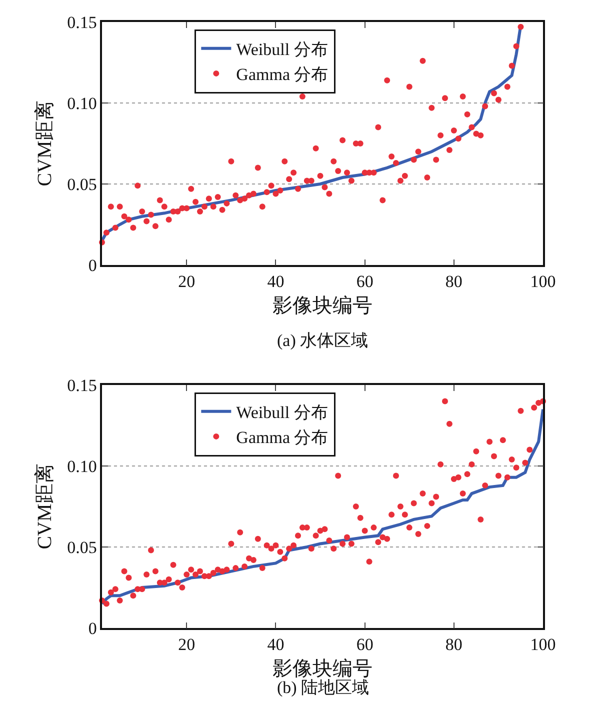 The width and height of the screenshot is (591, 713). What do you see at coordinates (323, 687) in the screenshot?
I see `text: (b) 陆地区域` at bounding box center [323, 687].